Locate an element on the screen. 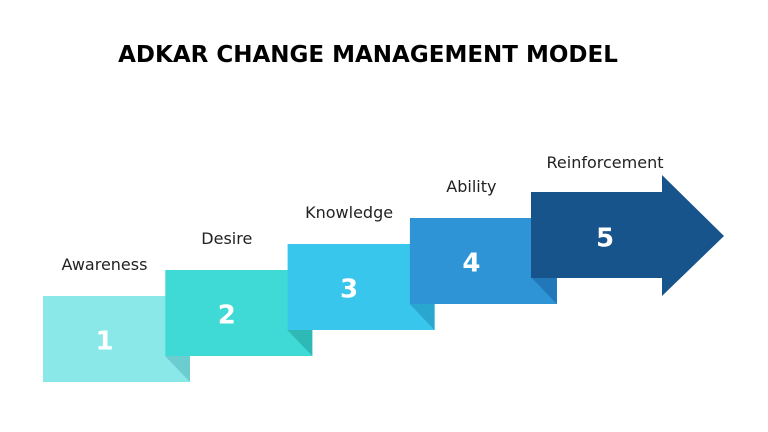 The width and height of the screenshot is (768, 432). step-number: 3 is located at coordinates (349, 290).